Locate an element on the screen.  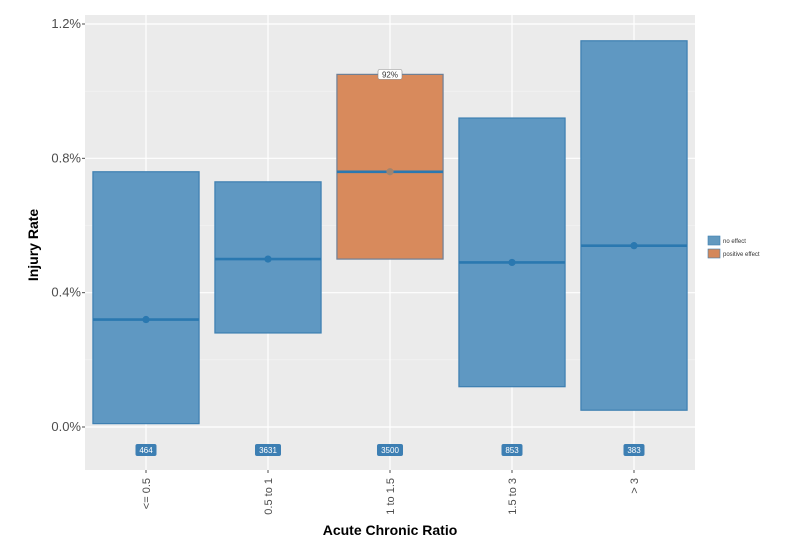
x-tick-label: 1 to 1.5 is located at coordinates (391, 496).